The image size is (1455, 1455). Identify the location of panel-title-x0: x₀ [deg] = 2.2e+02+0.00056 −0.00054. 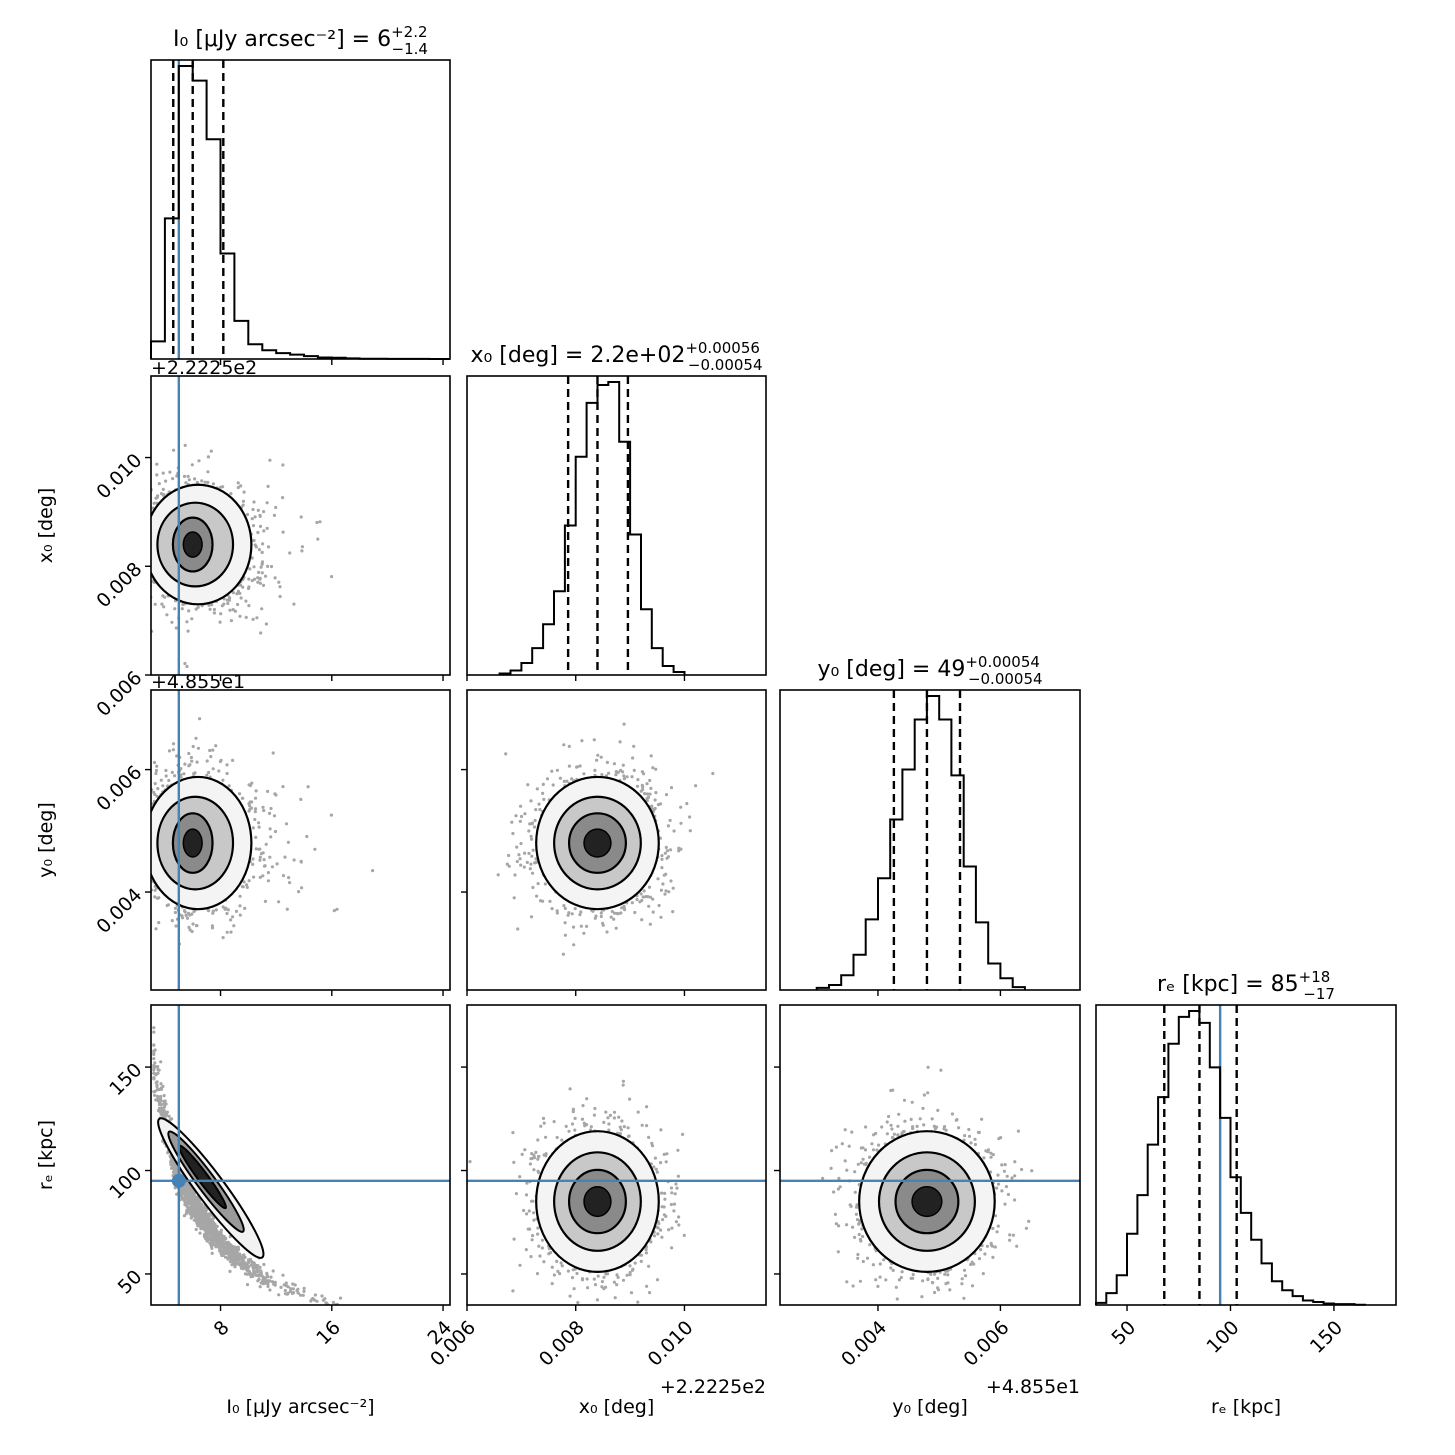
(616, 356).